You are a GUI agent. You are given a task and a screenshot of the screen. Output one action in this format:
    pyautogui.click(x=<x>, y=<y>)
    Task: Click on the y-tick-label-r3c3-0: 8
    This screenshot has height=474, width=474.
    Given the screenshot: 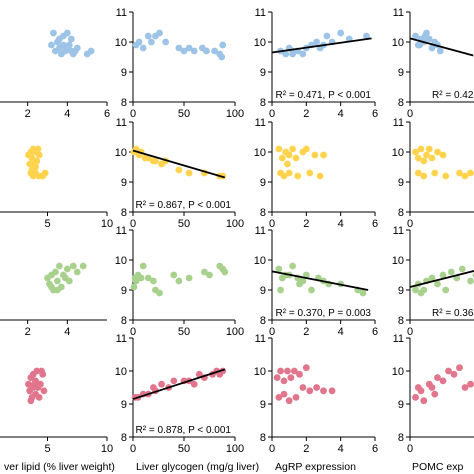 What is the action you would take?
    pyautogui.click(x=401, y=438)
    